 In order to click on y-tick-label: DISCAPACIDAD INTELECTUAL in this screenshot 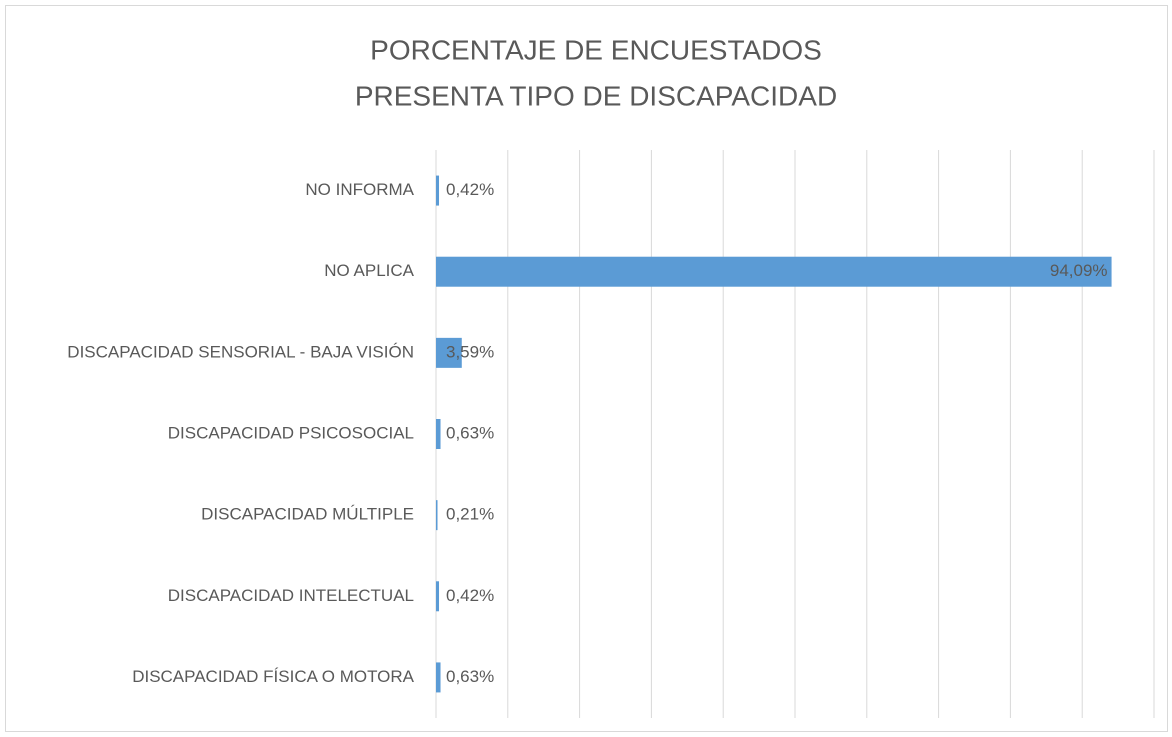, I will do `click(291, 595)`.